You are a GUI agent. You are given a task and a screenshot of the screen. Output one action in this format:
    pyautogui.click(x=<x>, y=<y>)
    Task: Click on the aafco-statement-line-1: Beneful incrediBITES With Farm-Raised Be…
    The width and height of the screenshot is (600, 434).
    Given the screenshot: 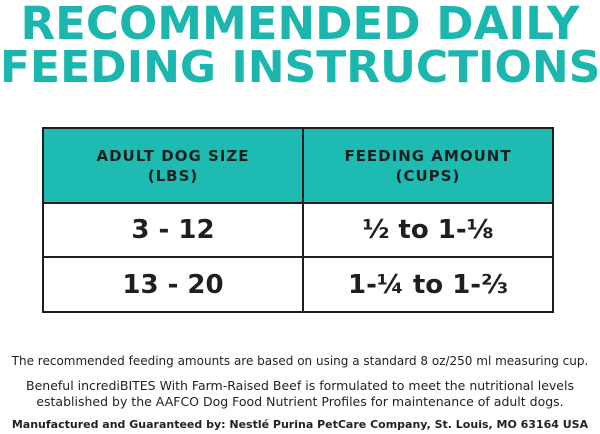 What is the action you would take?
    pyautogui.click(x=300, y=385)
    